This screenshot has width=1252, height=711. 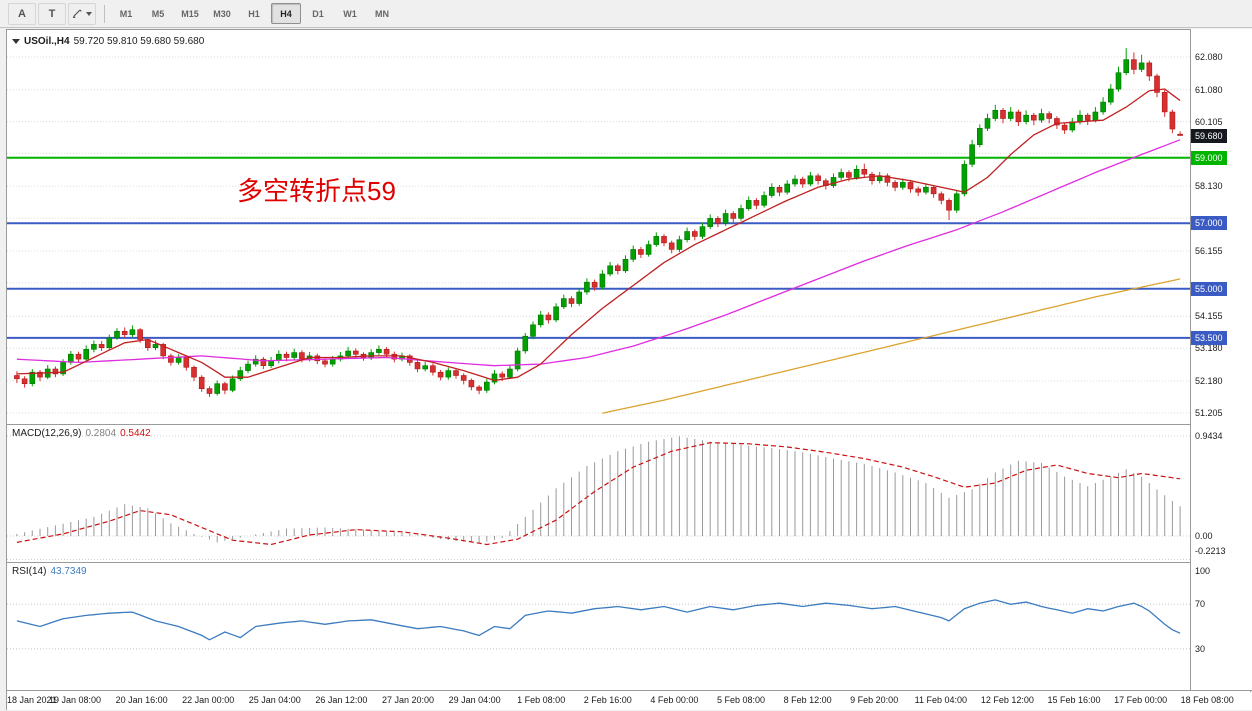 I want to click on timeframe-button-m30: M30, so click(x=222, y=13).